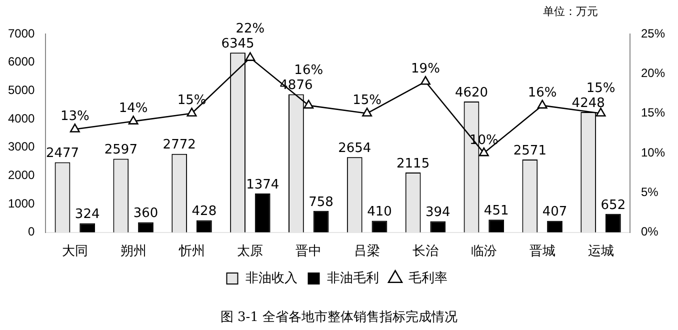 Image resolution: width=678 pixels, height=330 pixels. Describe the element at coordinates (22, 203) in the screenshot. I see `y-tick-label: 1000` at that location.